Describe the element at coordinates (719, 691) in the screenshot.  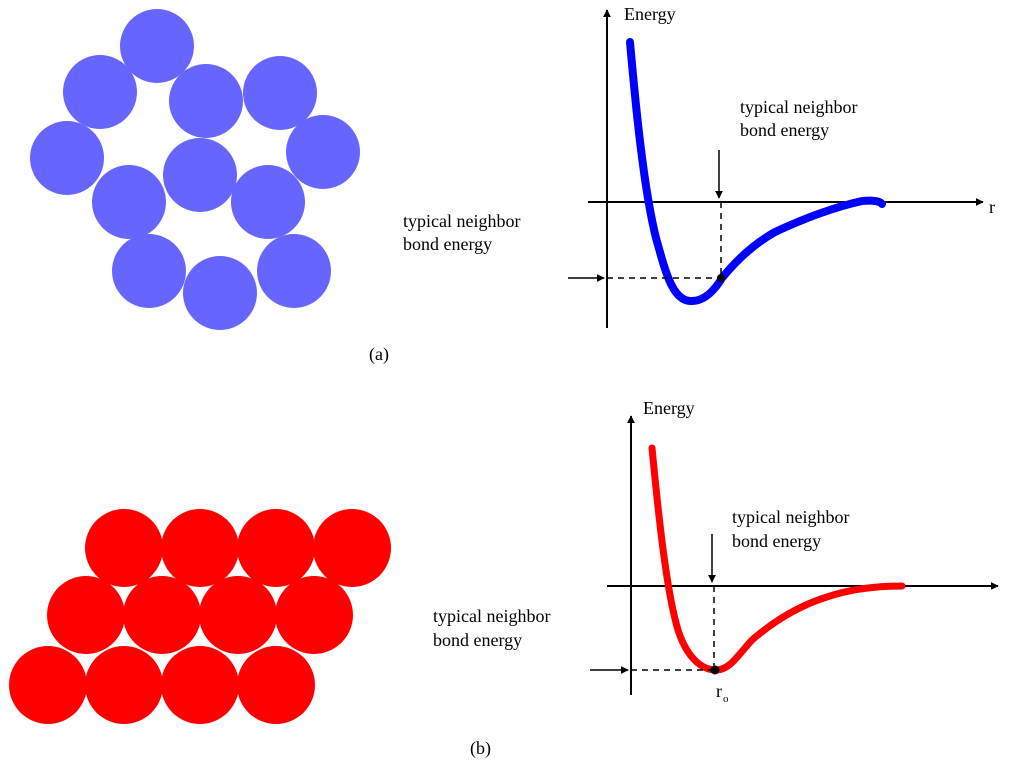
I see `r0-main: r` at that location.